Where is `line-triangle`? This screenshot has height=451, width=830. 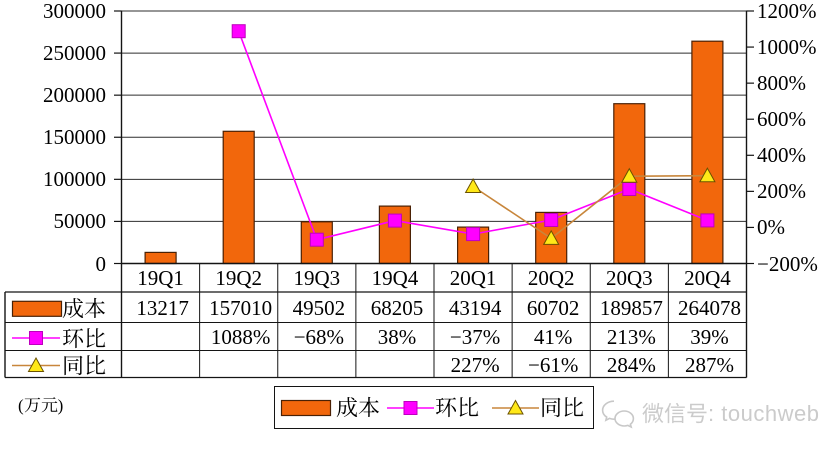
line-triangle is located at coordinates (590, 207).